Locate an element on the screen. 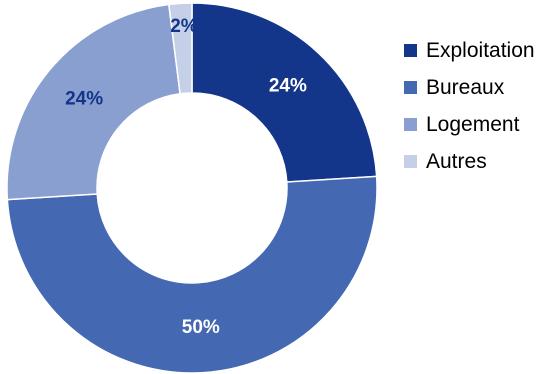  legend-swatch-logement is located at coordinates (410, 124).